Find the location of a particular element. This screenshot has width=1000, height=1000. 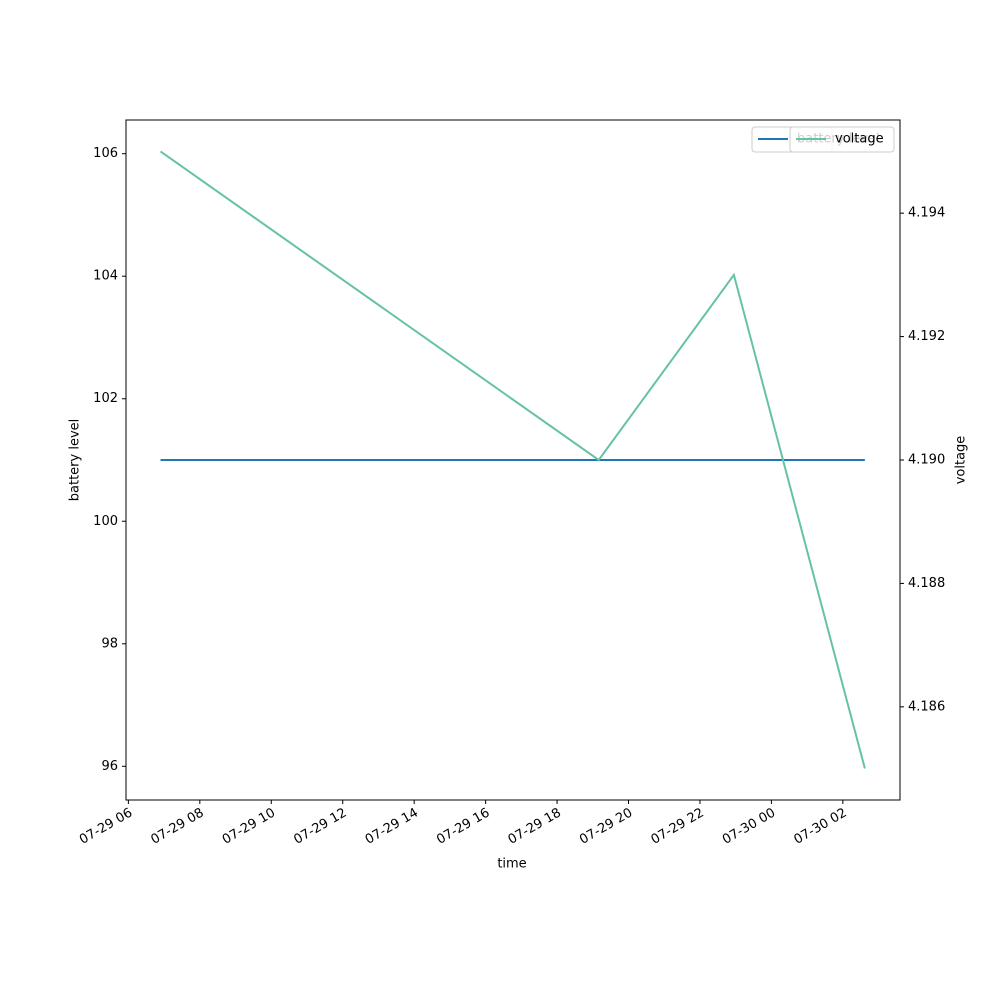

x-axis-label: time is located at coordinates (511, 864).